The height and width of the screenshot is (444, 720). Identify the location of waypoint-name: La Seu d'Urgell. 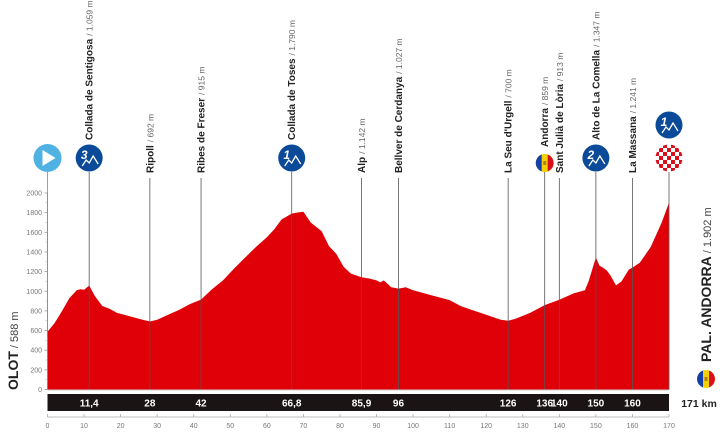
(509, 136).